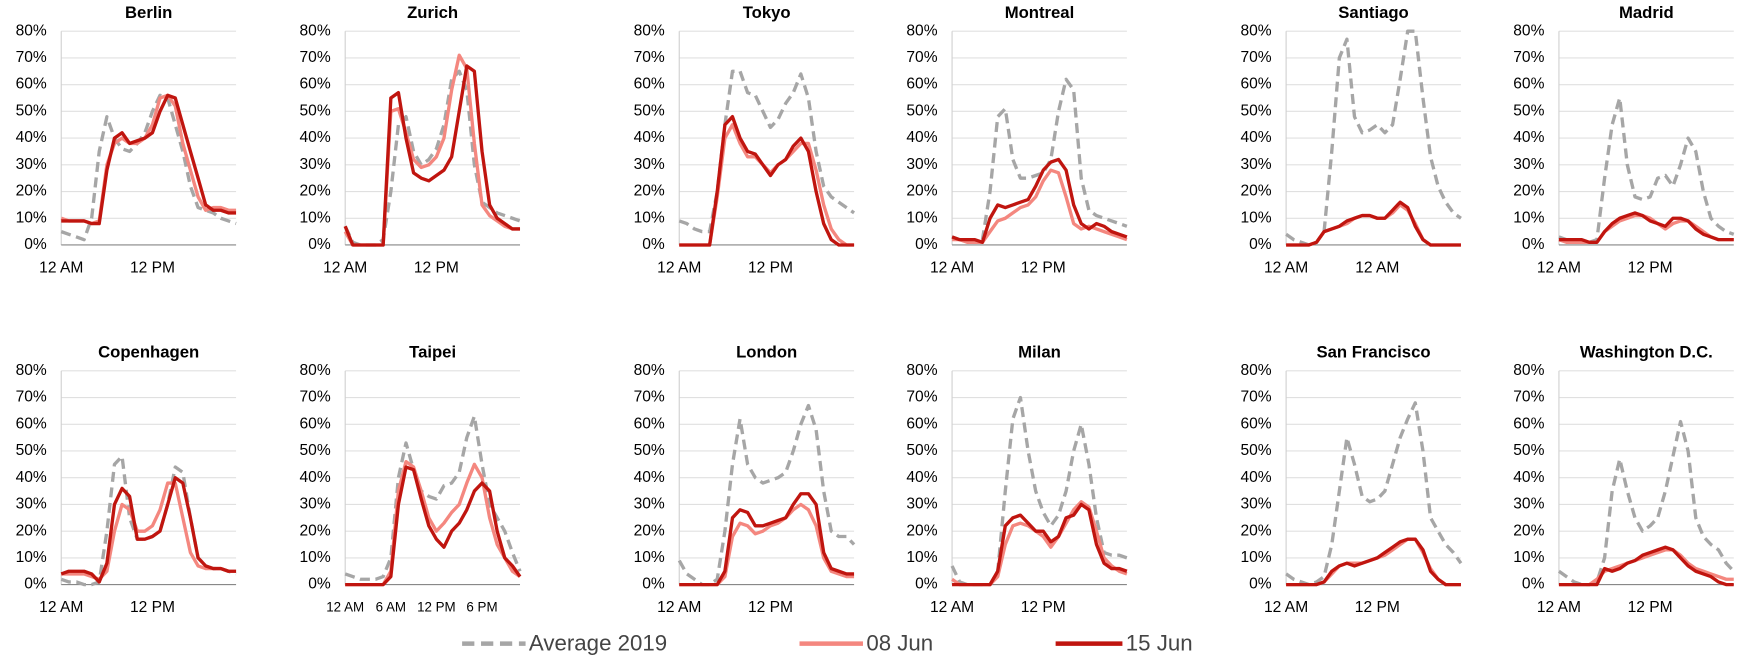 The width and height of the screenshot is (1746, 657). Describe the element at coordinates (481, 607) in the screenshot. I see `x-tick-label: 6 PM` at that location.